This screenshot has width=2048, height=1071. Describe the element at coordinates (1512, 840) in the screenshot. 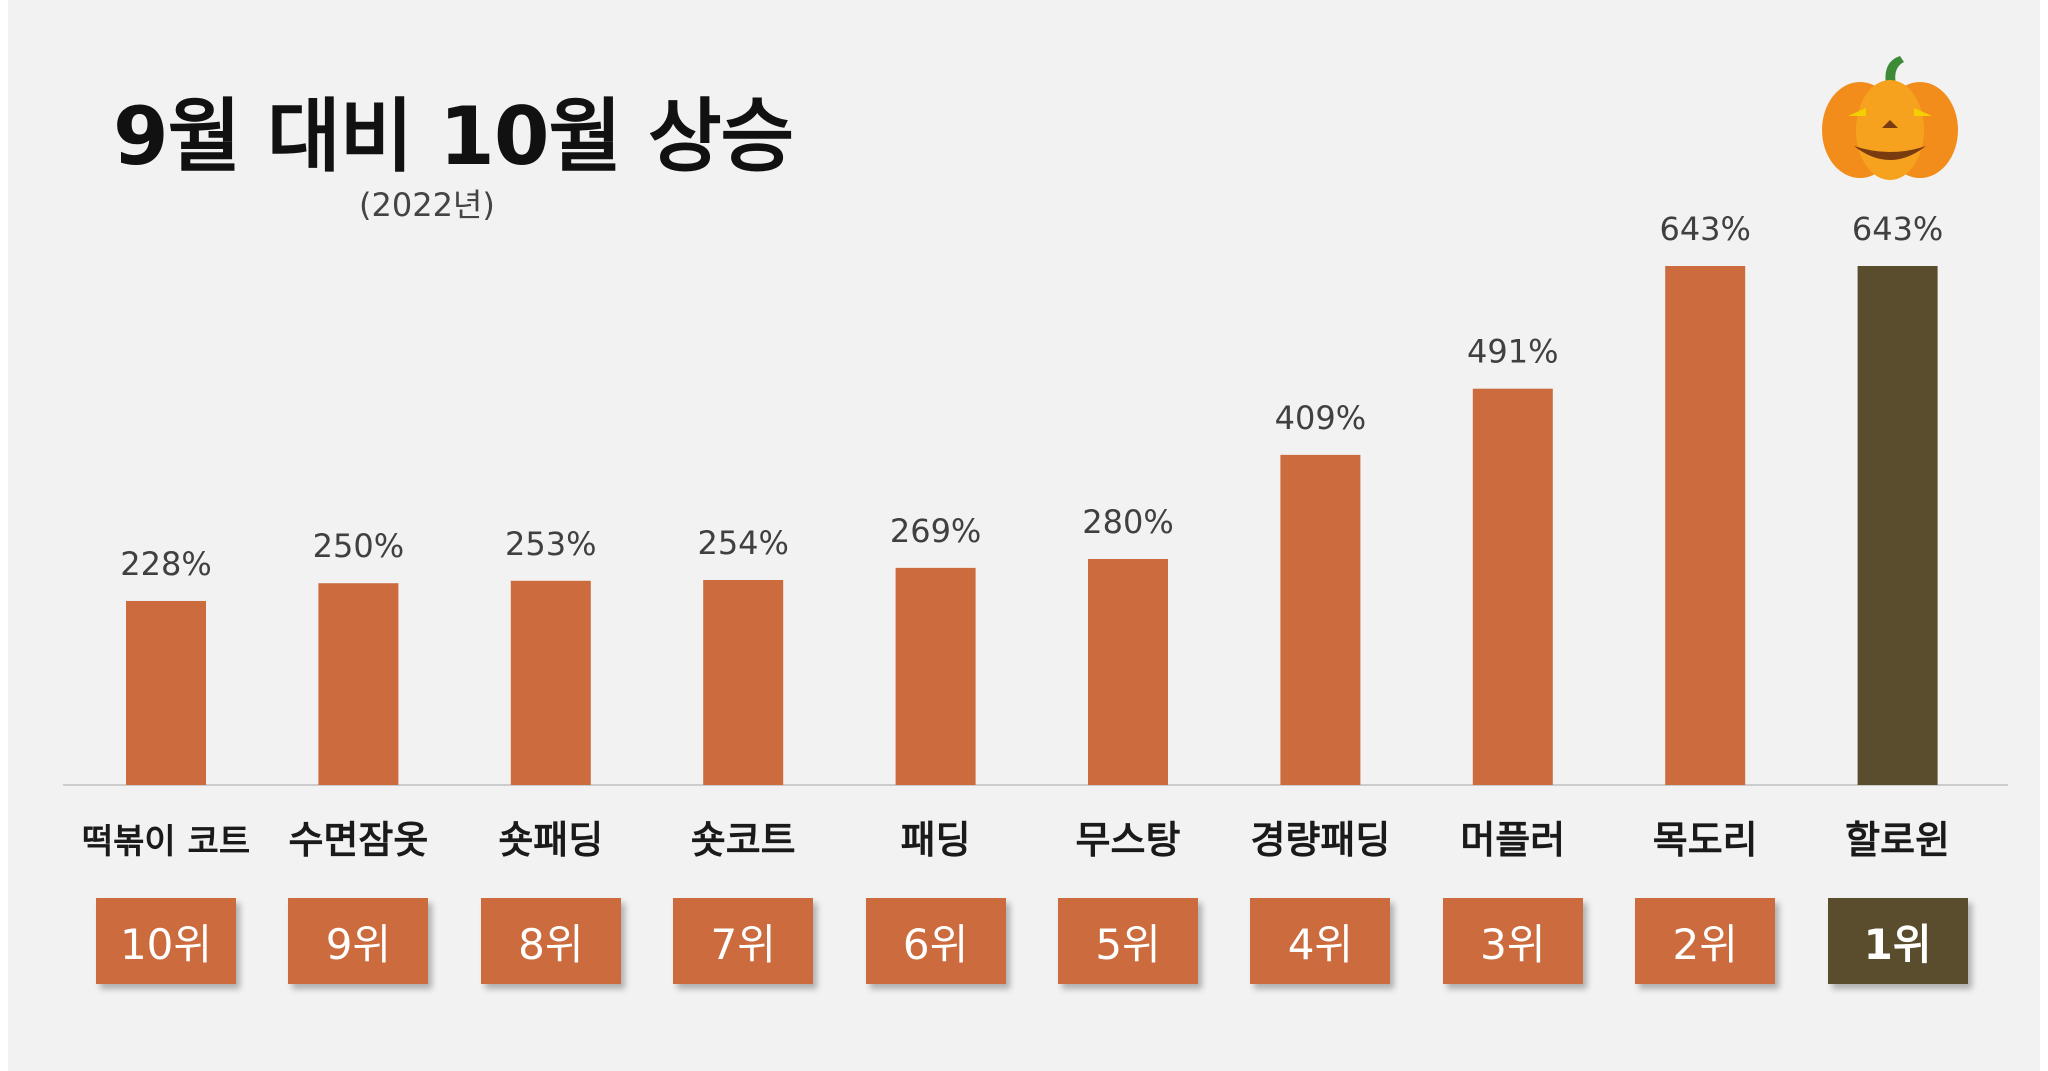

I see `category-label: 머플러` at that location.